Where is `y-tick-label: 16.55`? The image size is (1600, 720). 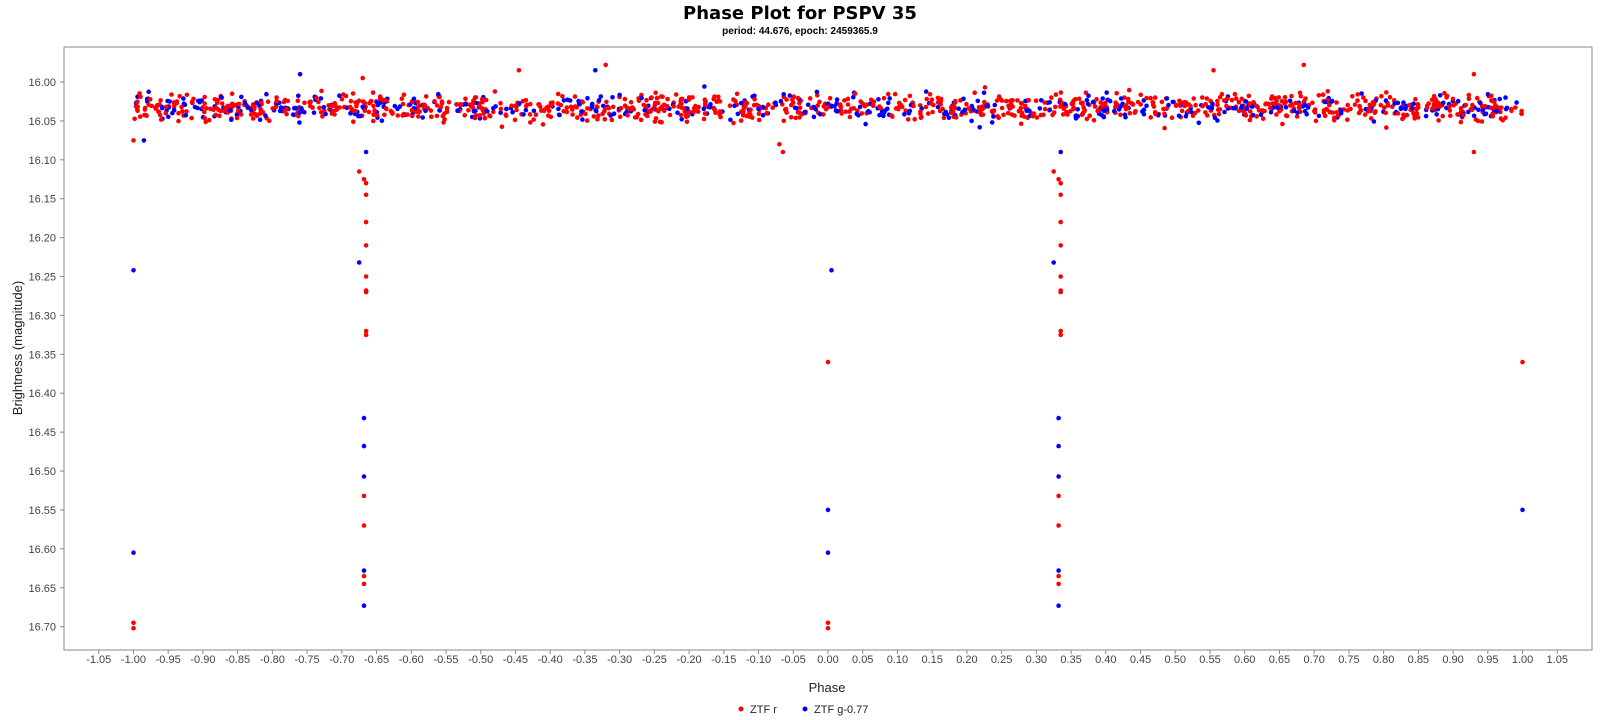 y-tick-label: 16.55 is located at coordinates (42, 511).